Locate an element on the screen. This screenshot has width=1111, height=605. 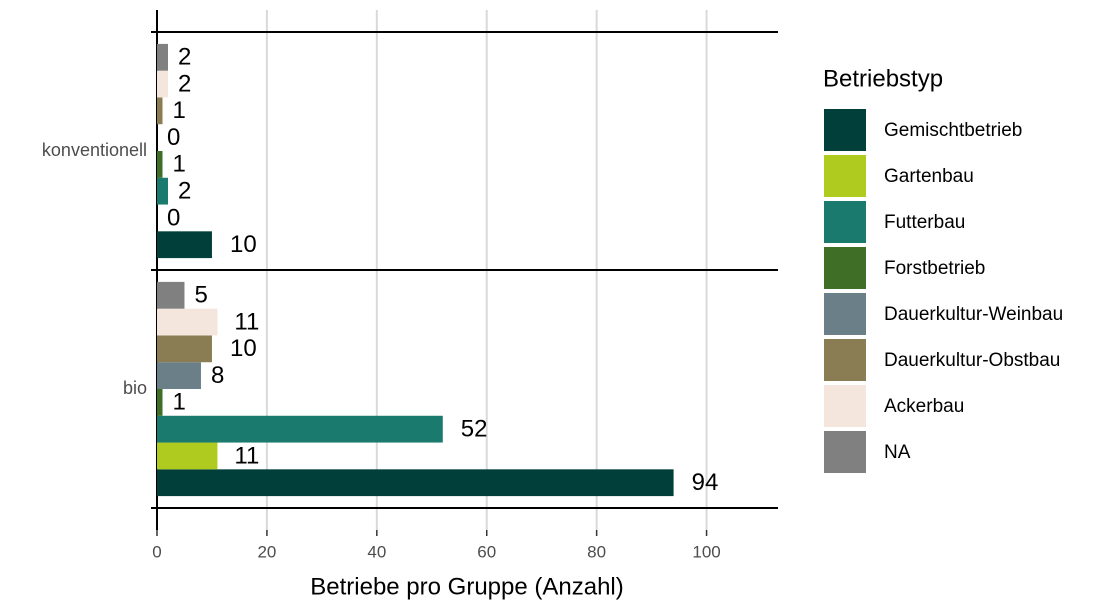
y-tick-label: bio is located at coordinates (135, 388).